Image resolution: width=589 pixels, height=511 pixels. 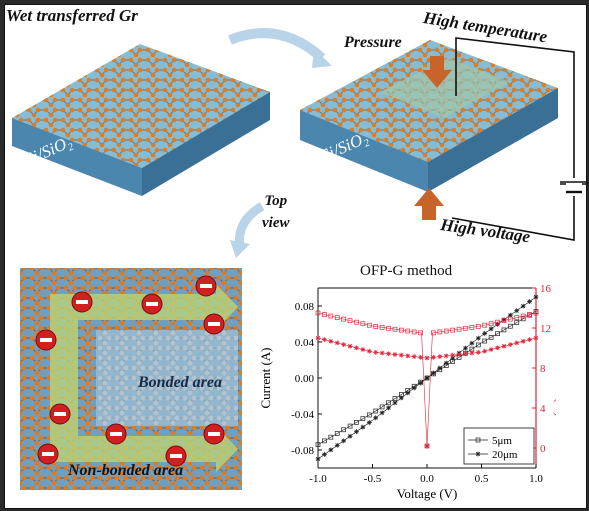 I want to click on top-view-line2: view, so click(x=276, y=223).